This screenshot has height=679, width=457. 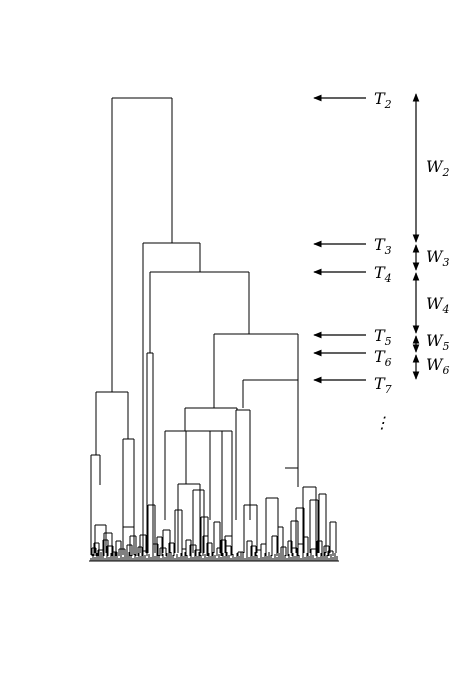 I want to click on window-label-w5: W5, so click(x=437, y=342).